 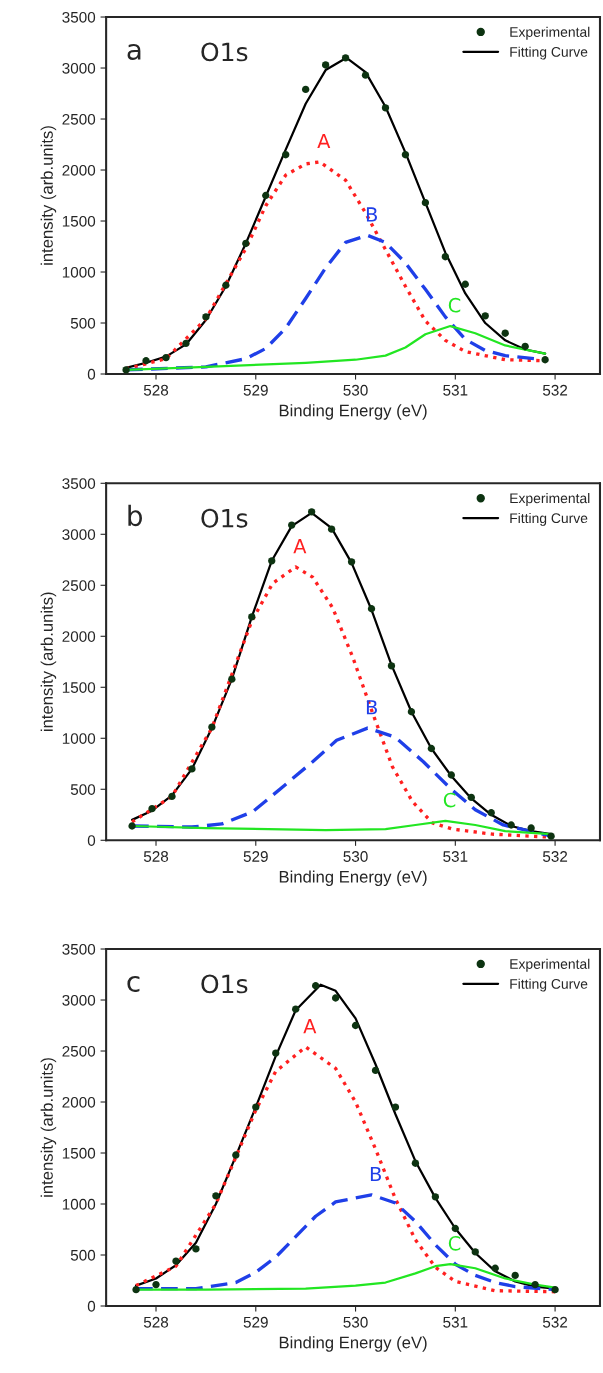 I want to click on annotation: a, so click(x=134, y=52).